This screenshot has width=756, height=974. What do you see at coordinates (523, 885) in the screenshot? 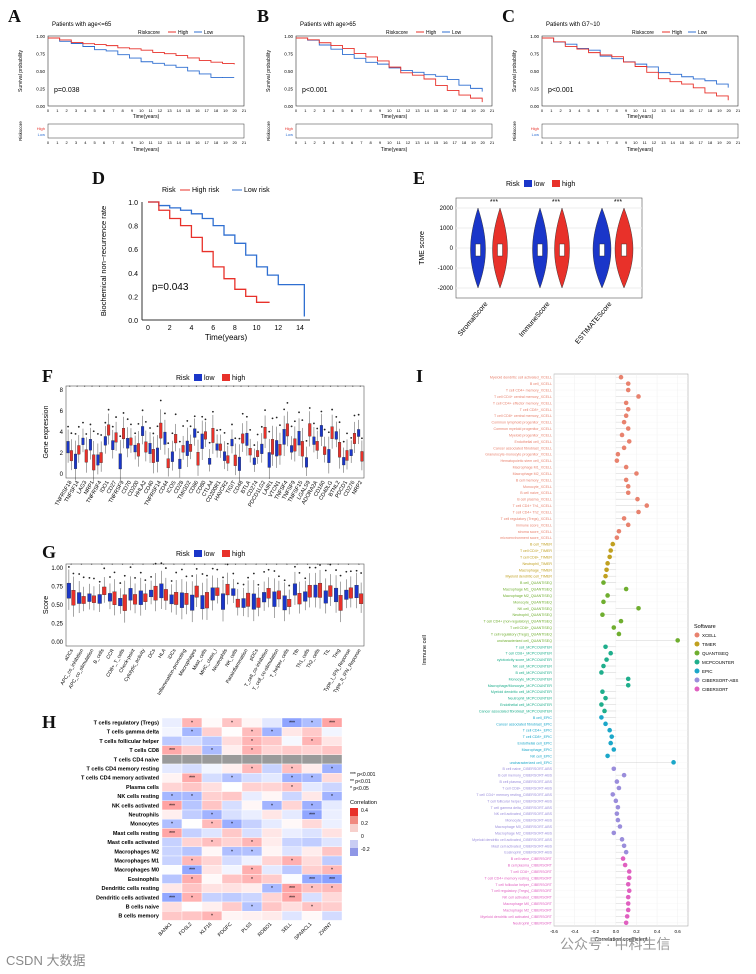
I see `i-cell-label: T cell follicular helper_CIBERSORT` at bounding box center [523, 885].